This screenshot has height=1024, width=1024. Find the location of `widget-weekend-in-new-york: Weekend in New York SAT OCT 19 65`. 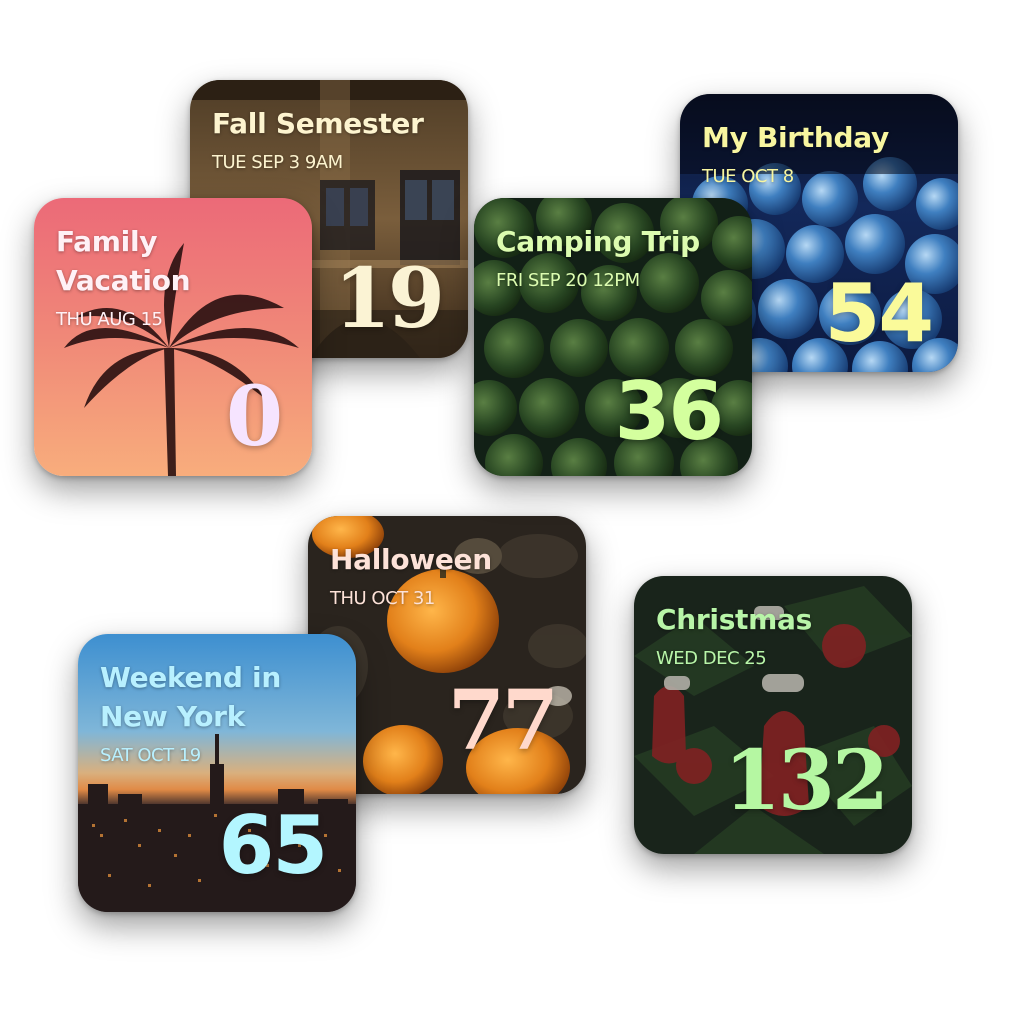

widget-weekend-in-new-york: Weekend in New York SAT OCT 19 65 is located at coordinates (217, 773).